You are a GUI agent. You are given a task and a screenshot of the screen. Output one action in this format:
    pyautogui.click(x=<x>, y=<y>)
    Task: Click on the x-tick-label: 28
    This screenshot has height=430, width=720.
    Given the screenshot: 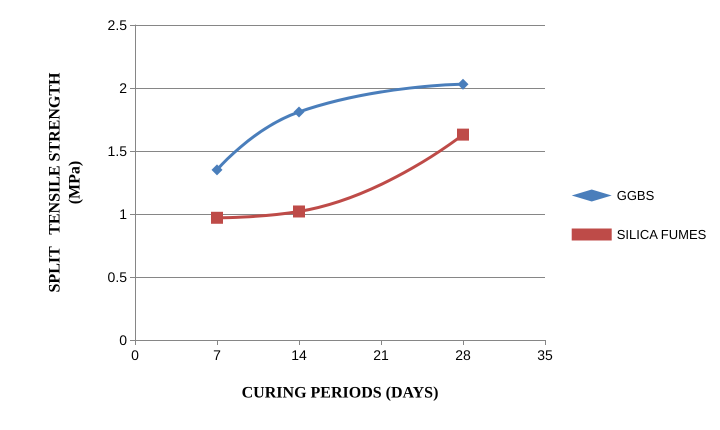 What is the action you would take?
    pyautogui.click(x=463, y=355)
    